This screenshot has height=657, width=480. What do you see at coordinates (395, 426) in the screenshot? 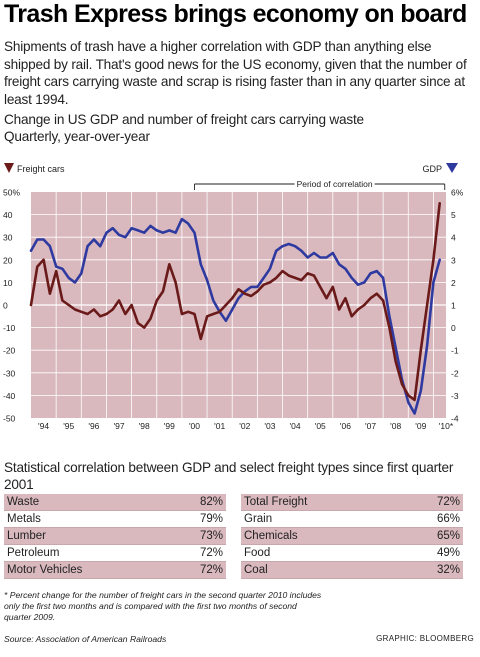
I see `x-axis-tick-label: '08` at bounding box center [395, 426].